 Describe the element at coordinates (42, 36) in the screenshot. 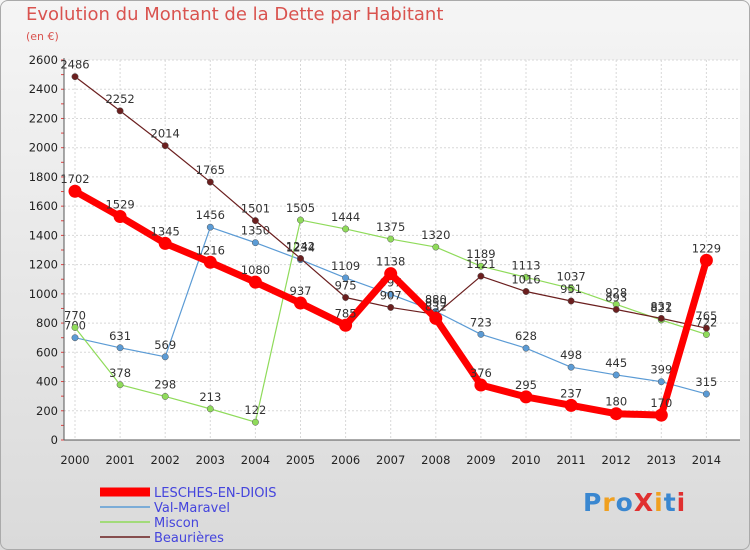

I see `chart-subtitle: (en €)` at that location.